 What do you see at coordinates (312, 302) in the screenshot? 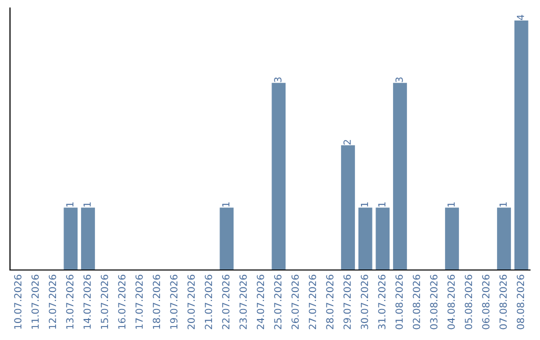
I see `x-tick-label: 27.07.2026` at bounding box center [312, 302].